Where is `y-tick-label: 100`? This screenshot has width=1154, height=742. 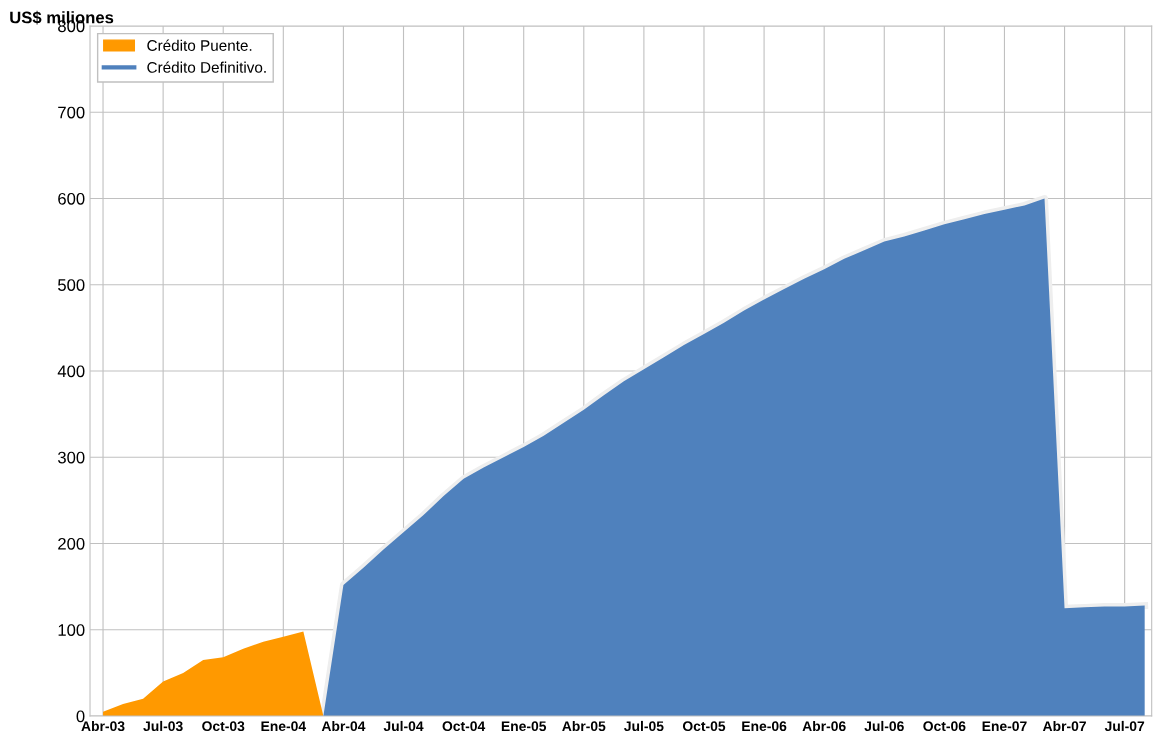 y-tick-label: 100 is located at coordinates (71, 630).